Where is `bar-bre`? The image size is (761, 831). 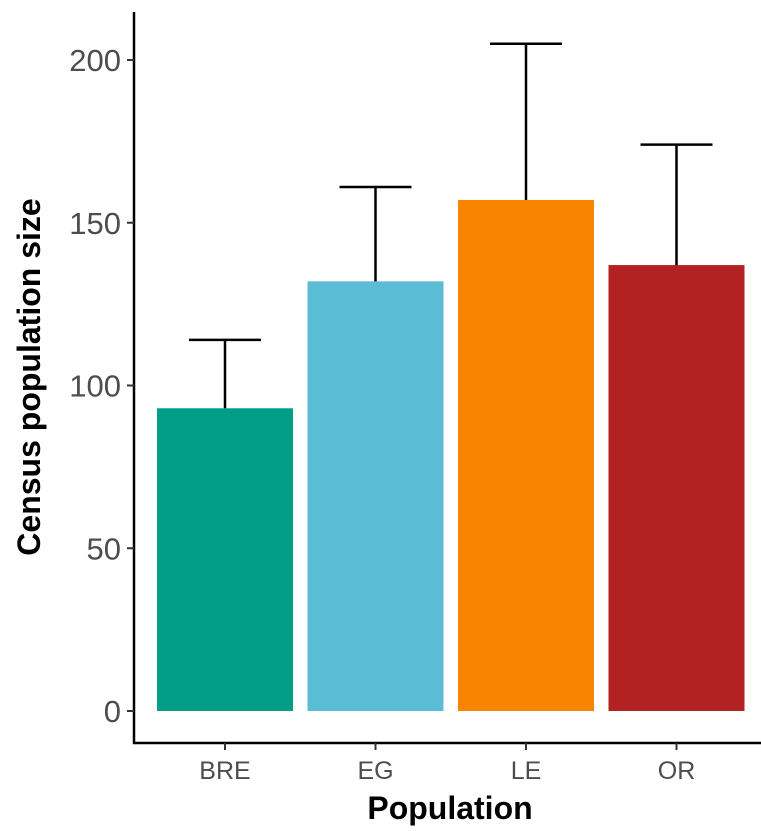 bar-bre is located at coordinates (225, 559).